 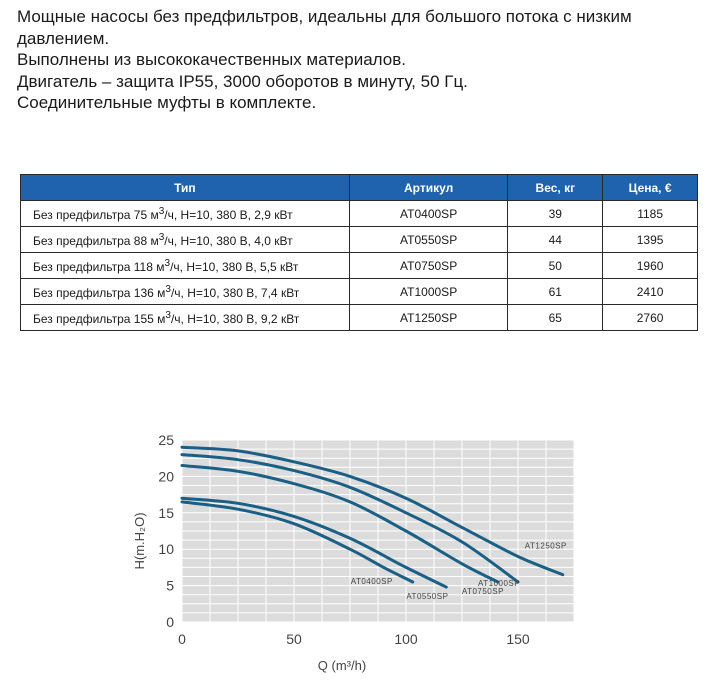 What do you see at coordinates (428, 187) in the screenshot?
I see `column-header-article: Артикул` at bounding box center [428, 187].